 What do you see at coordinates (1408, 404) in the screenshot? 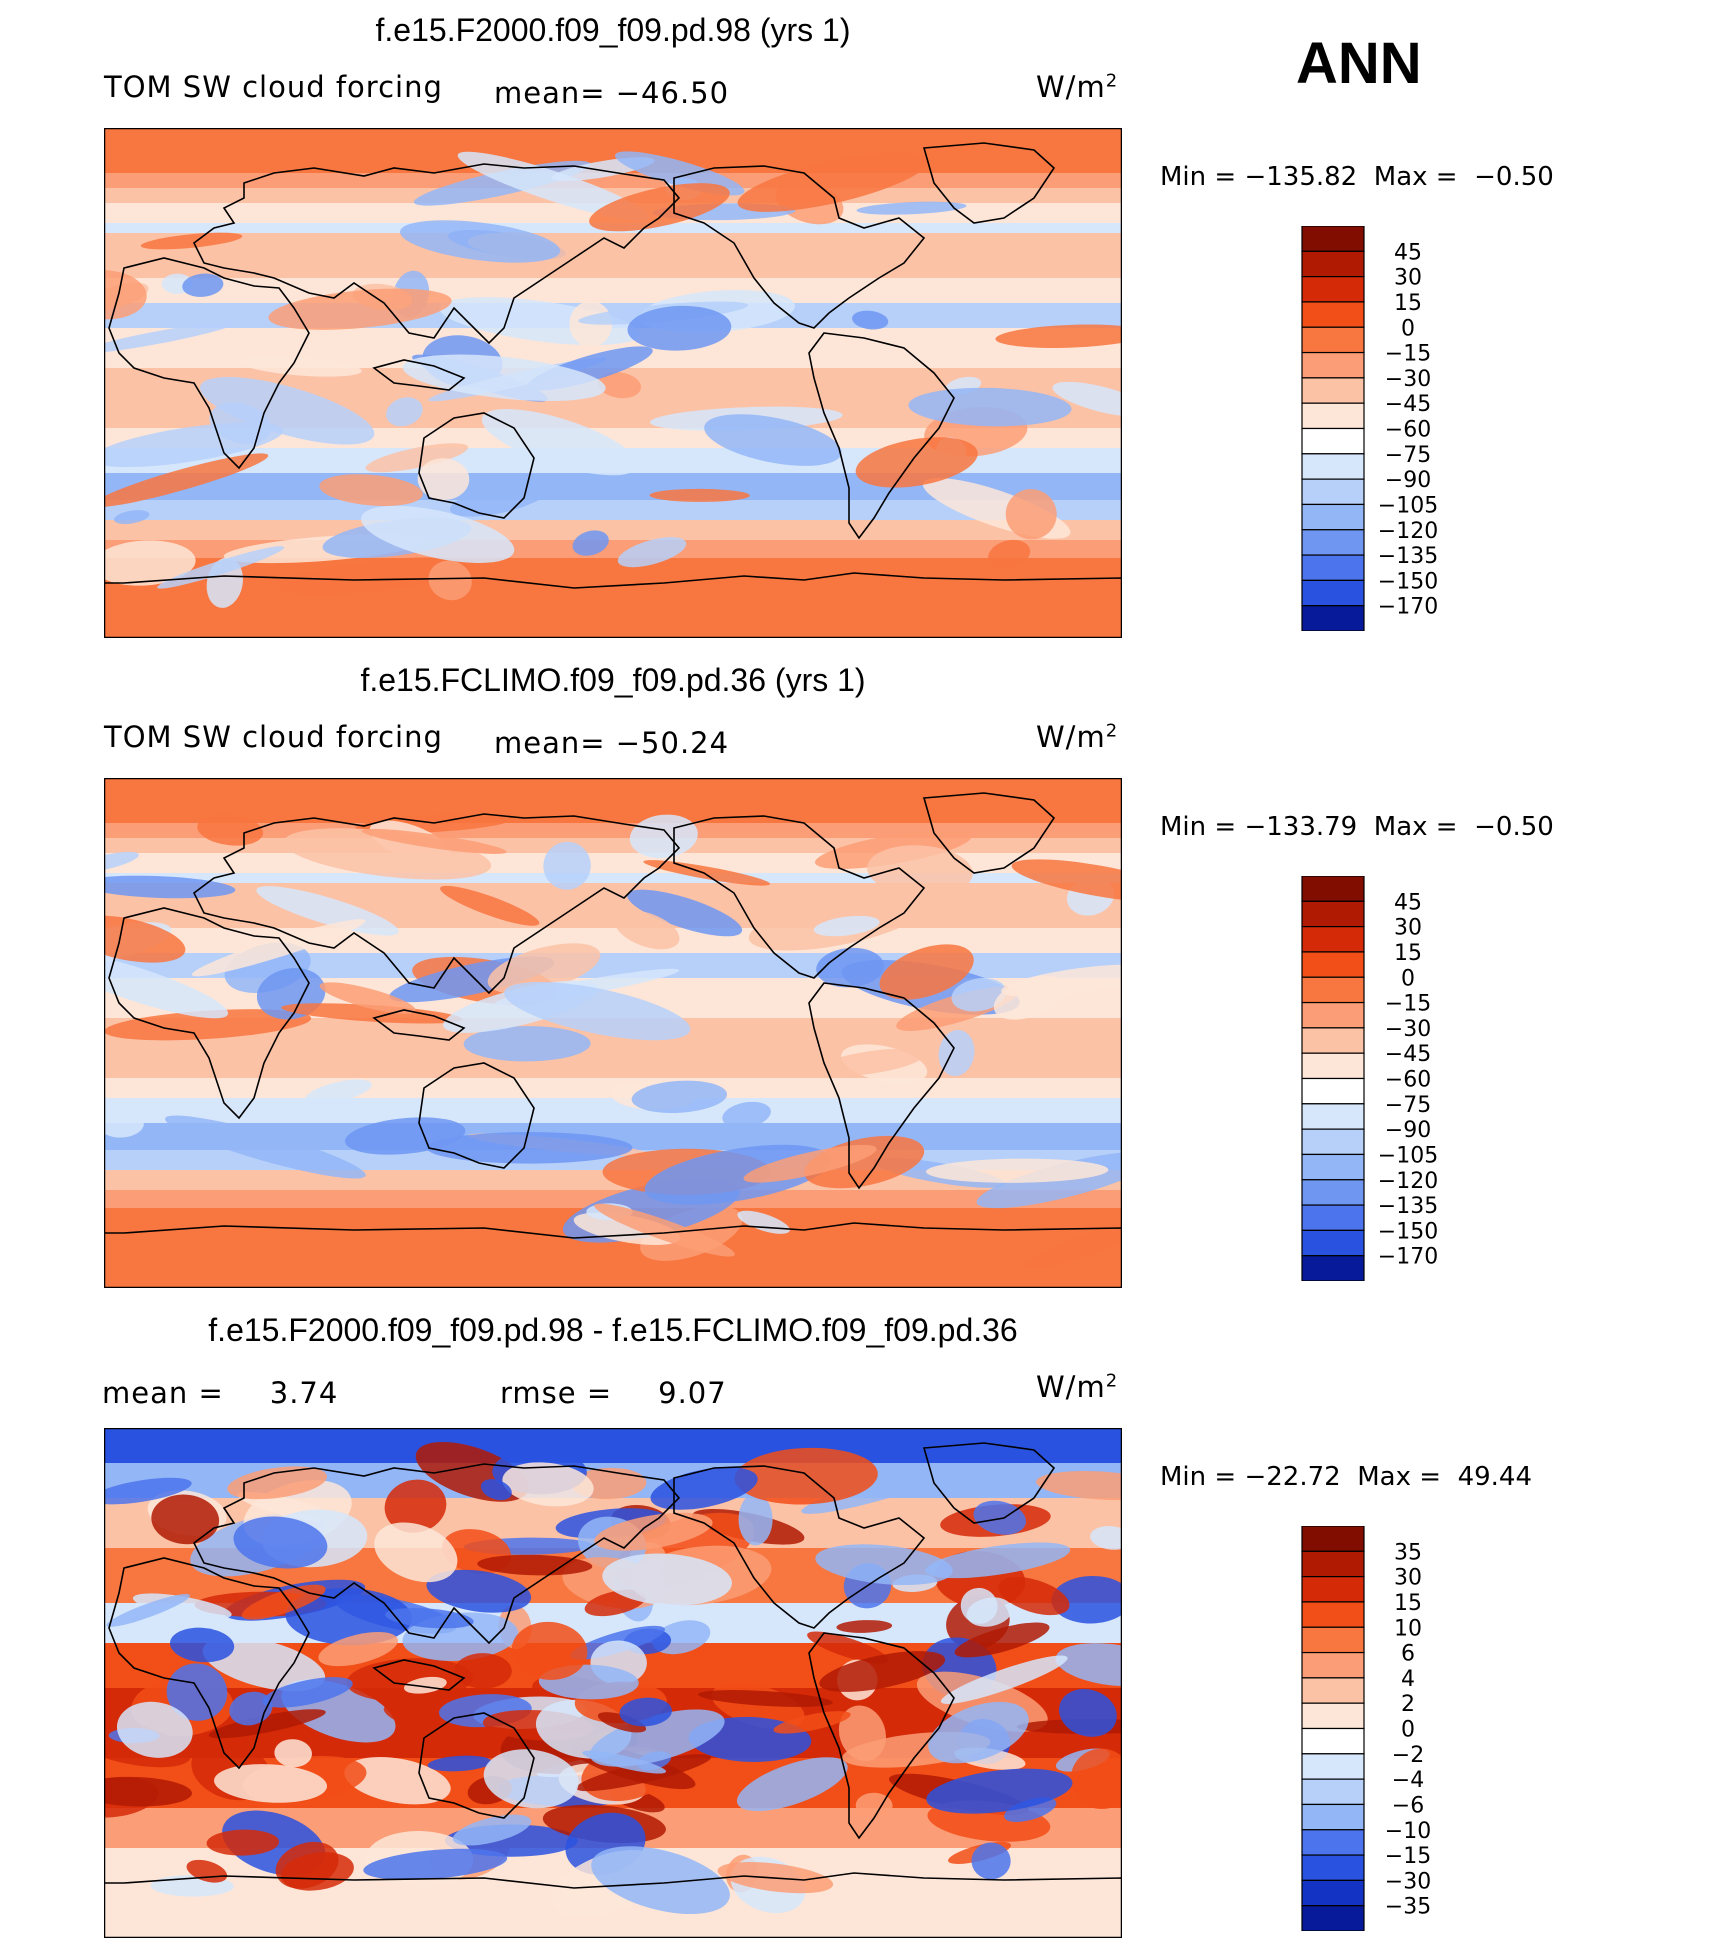
I see `colorbar-tick-label: −45` at bounding box center [1408, 404].